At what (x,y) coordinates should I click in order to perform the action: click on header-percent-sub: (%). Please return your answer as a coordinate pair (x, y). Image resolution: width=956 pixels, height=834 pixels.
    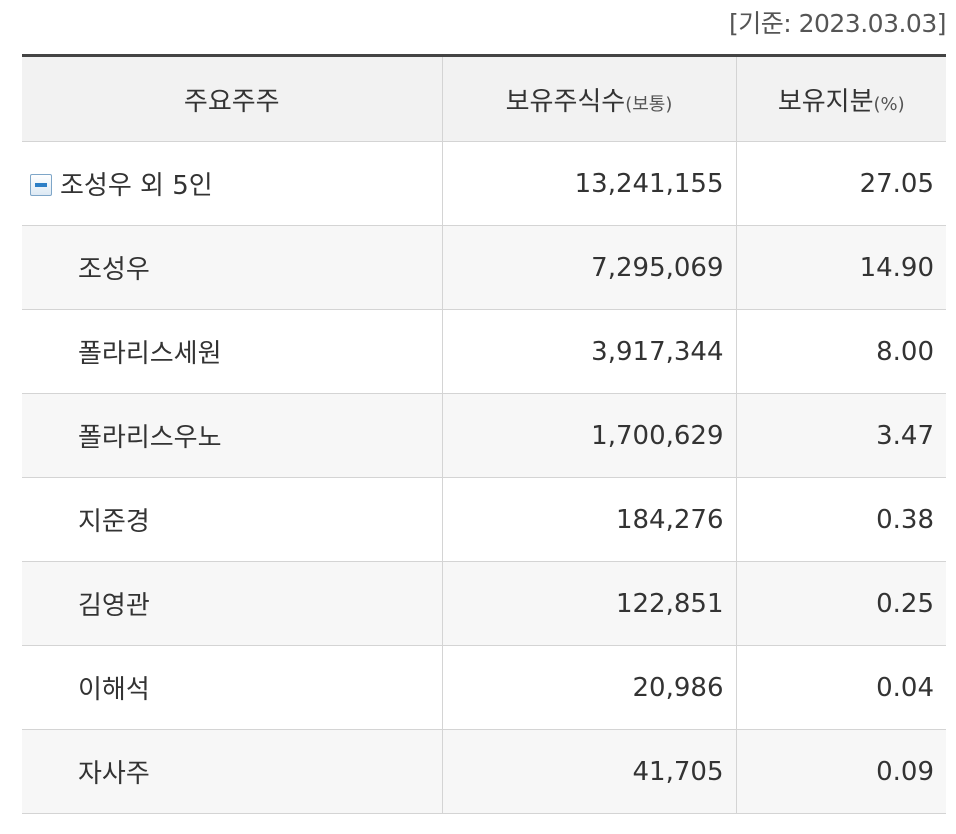
    Looking at the image, I should click on (889, 104).